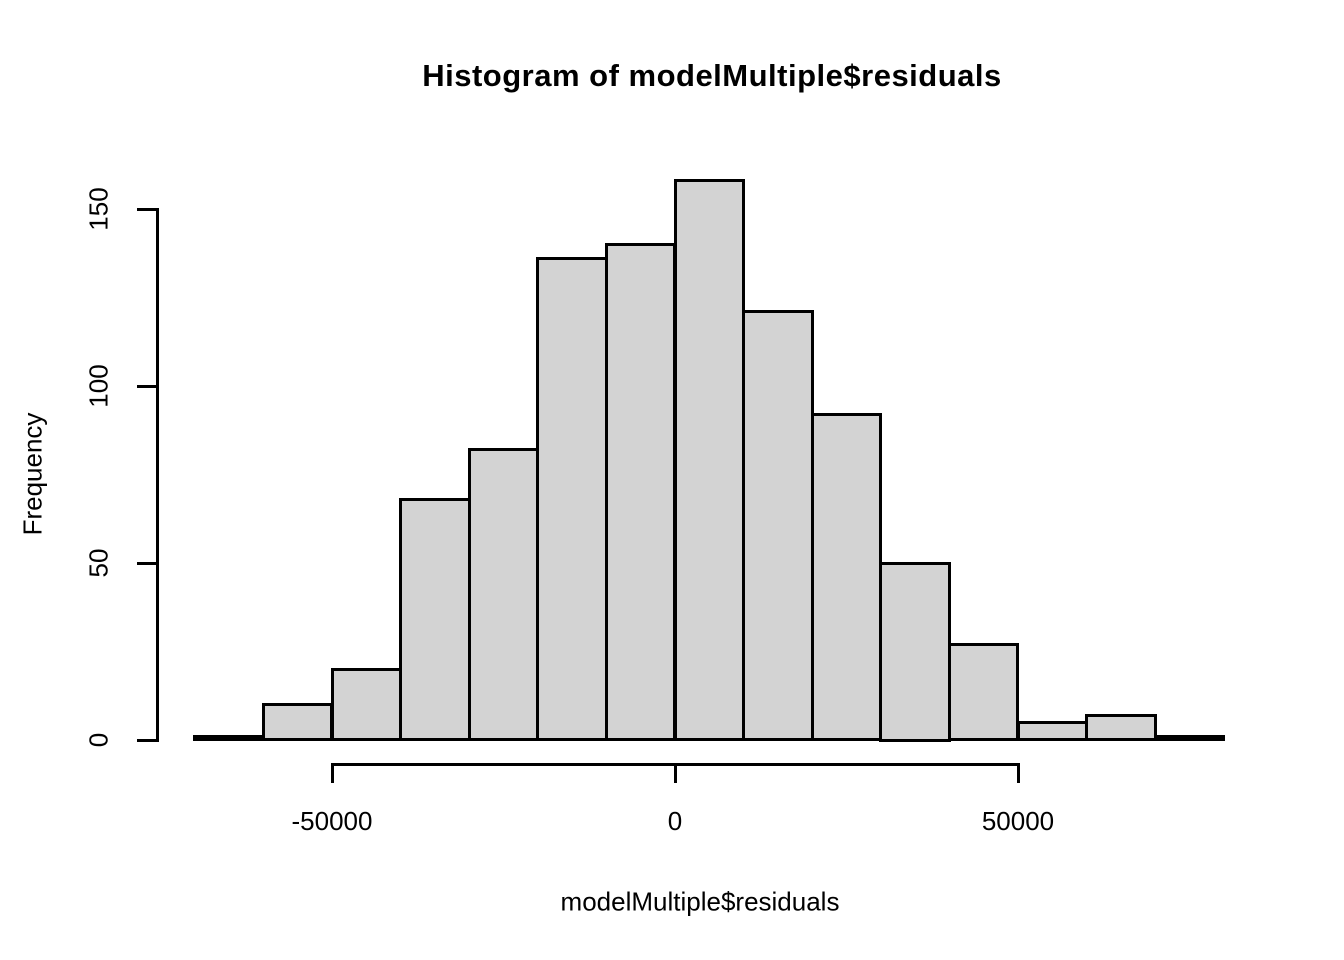 The image size is (1344, 960). What do you see at coordinates (712, 75) in the screenshot?
I see `chart-title: Histogram of modelMultiple$residuals` at bounding box center [712, 75].